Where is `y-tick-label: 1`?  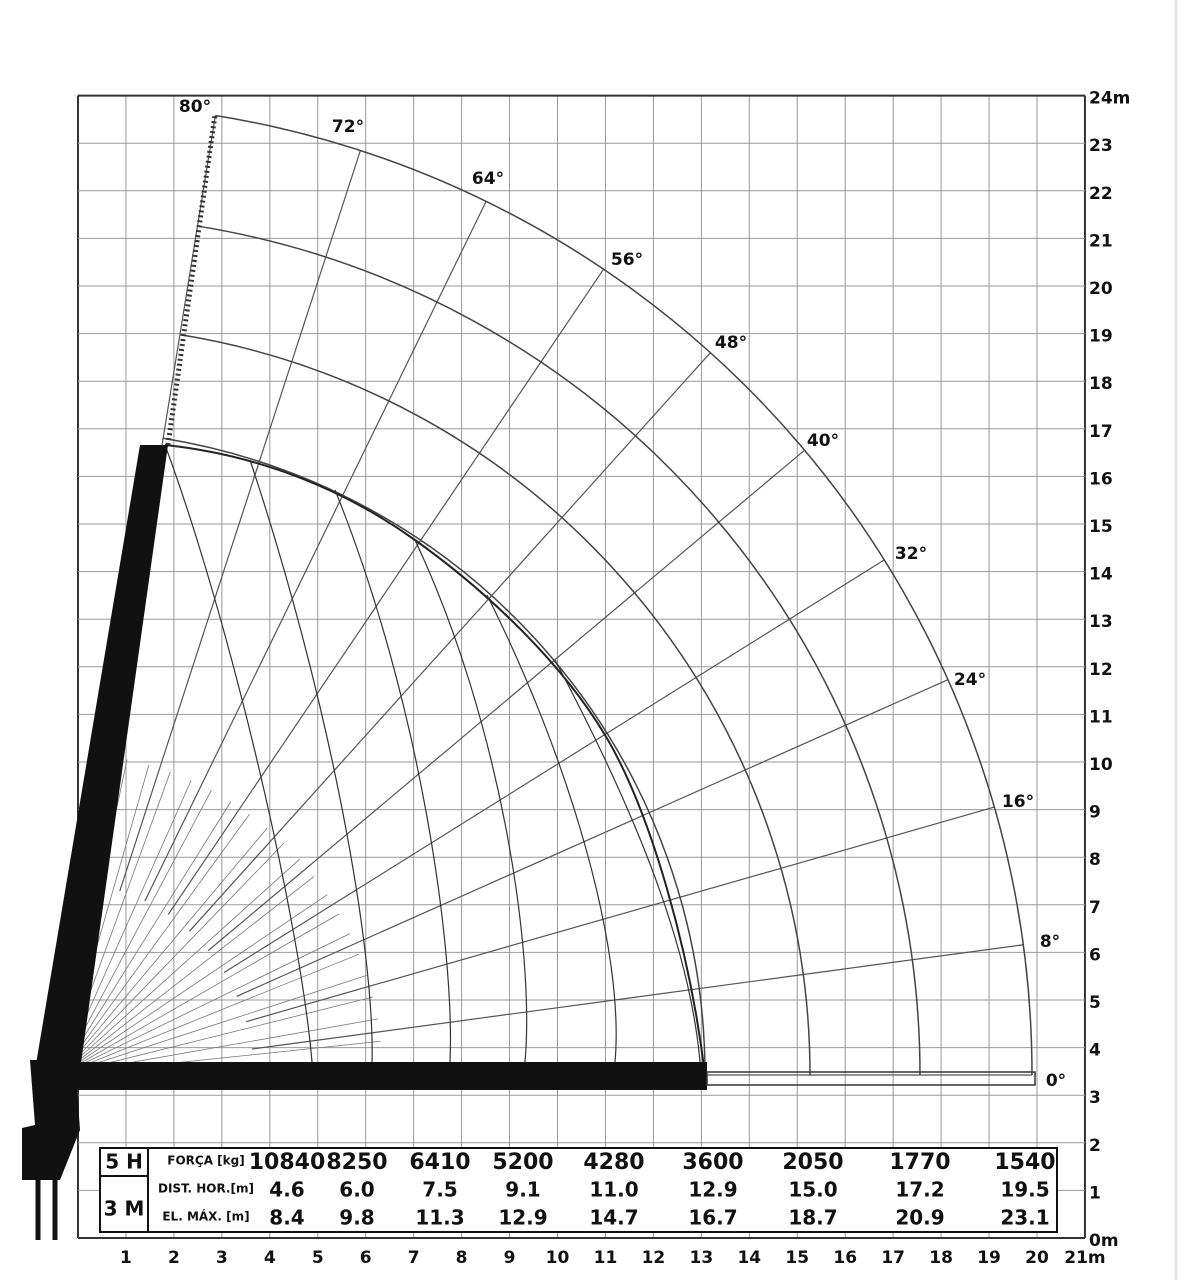 y-tick-label: 1 is located at coordinates (1095, 1193).